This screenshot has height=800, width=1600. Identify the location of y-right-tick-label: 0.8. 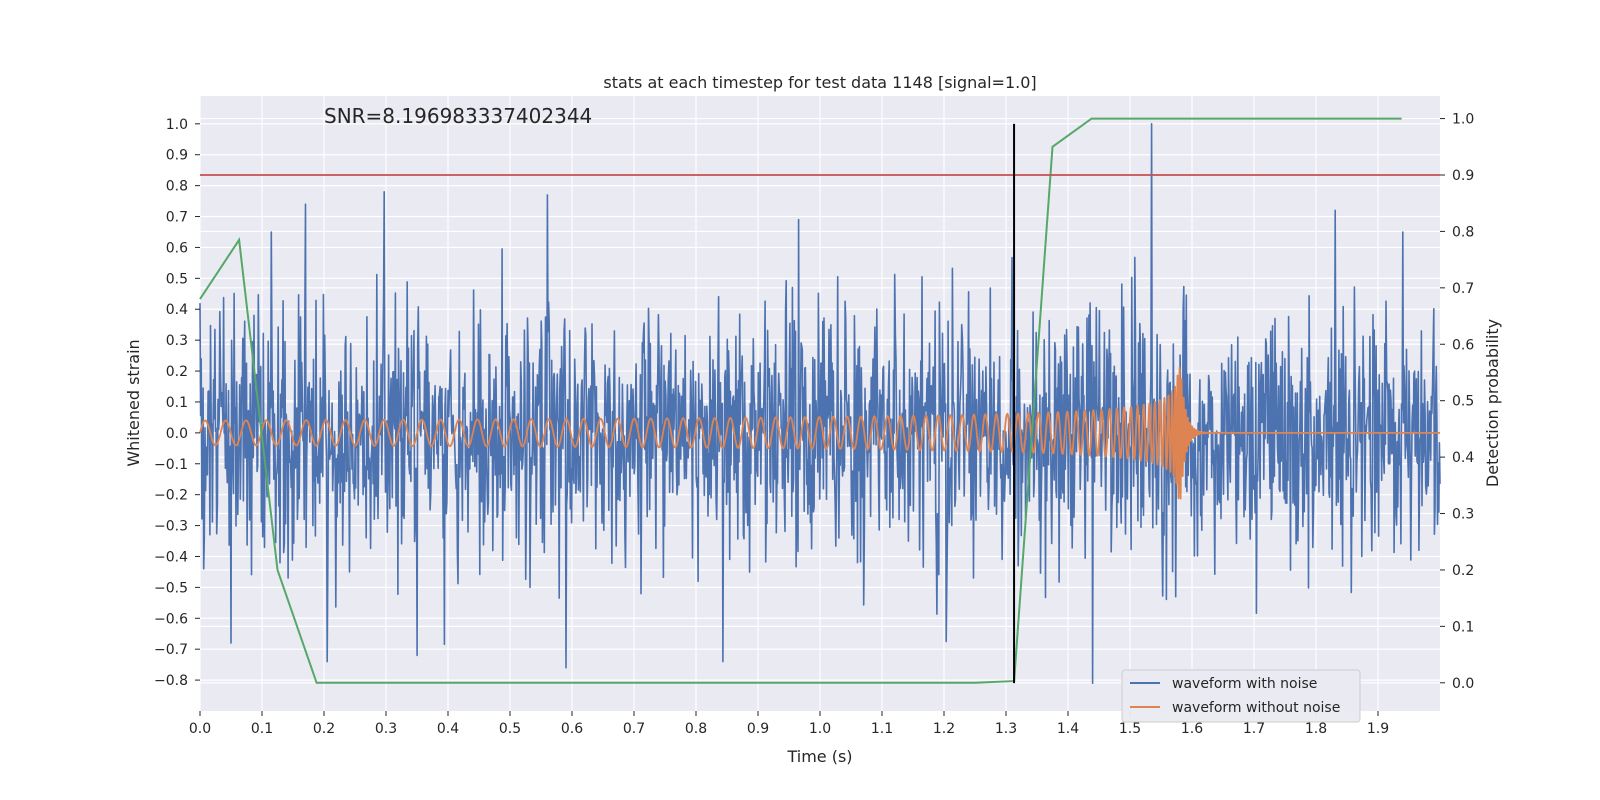
(1463, 232).